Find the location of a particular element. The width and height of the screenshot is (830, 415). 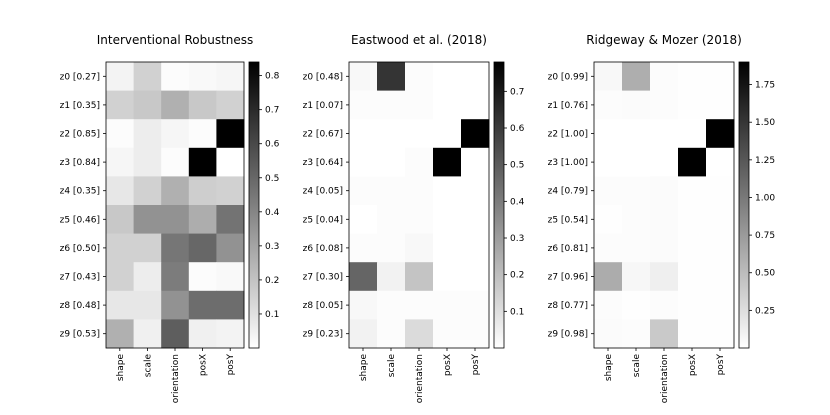

colorbar-tick-label: 0.6 is located at coordinates (272, 145).